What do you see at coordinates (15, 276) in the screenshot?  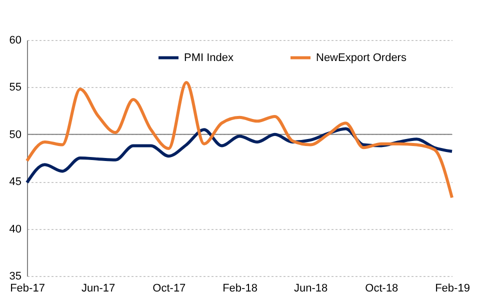 I see `y-tick-label: 35` at bounding box center [15, 276].